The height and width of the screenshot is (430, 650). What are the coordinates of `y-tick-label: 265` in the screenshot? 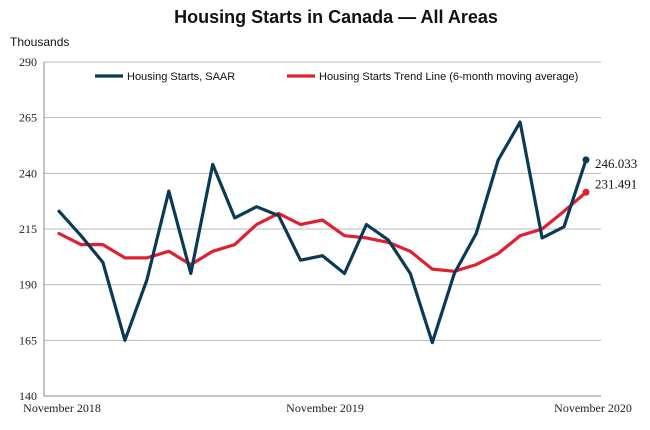 It's located at (28, 118).